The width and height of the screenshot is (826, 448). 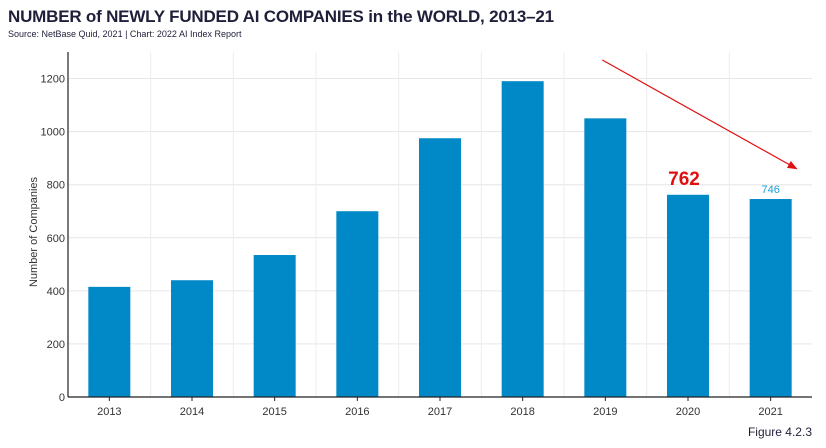 I want to click on bar-2019, so click(x=605, y=257).